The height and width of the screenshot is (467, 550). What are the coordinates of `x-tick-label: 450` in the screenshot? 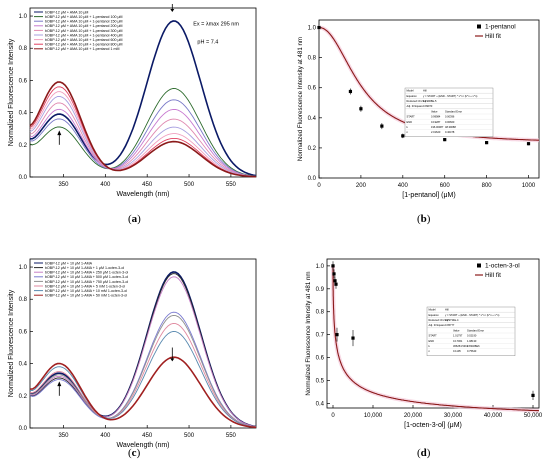 It's located at (147, 185).